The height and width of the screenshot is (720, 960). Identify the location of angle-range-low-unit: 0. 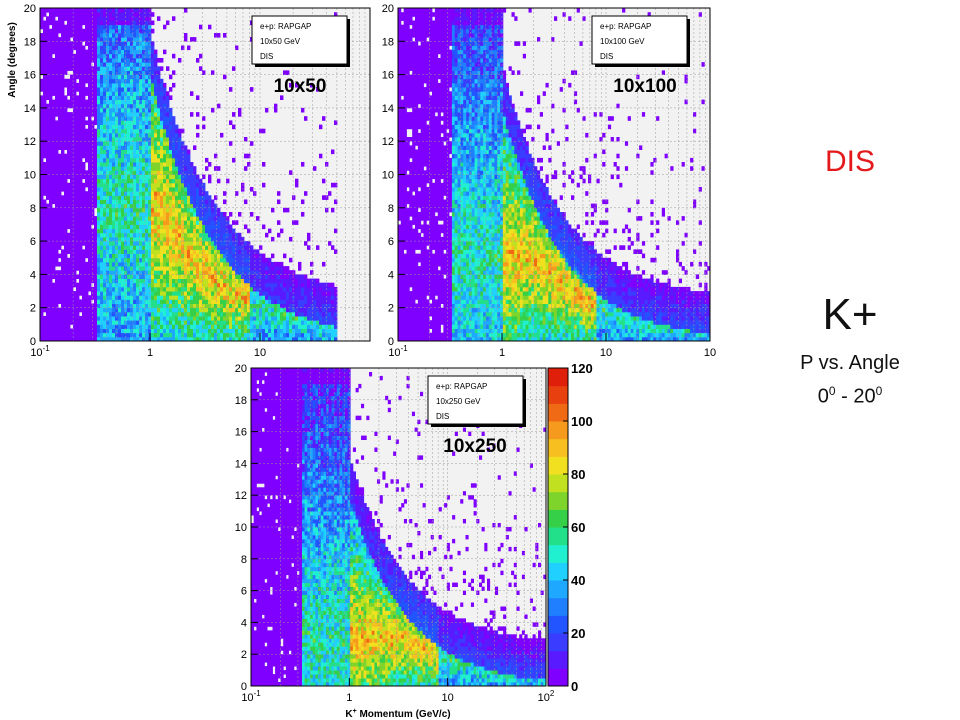
(832, 391).